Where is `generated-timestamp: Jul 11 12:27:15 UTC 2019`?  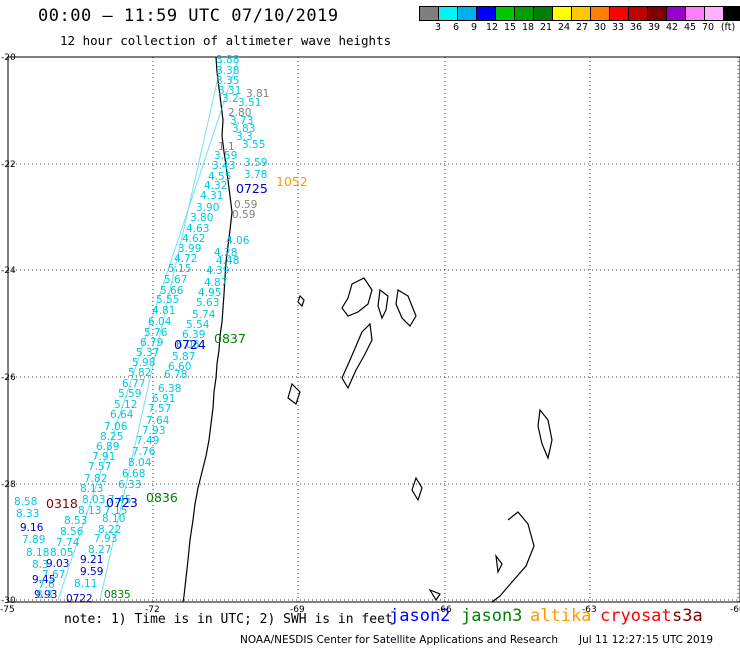 generated-timestamp: Jul 11 12:27:15 UTC 2019 is located at coordinates (646, 640).